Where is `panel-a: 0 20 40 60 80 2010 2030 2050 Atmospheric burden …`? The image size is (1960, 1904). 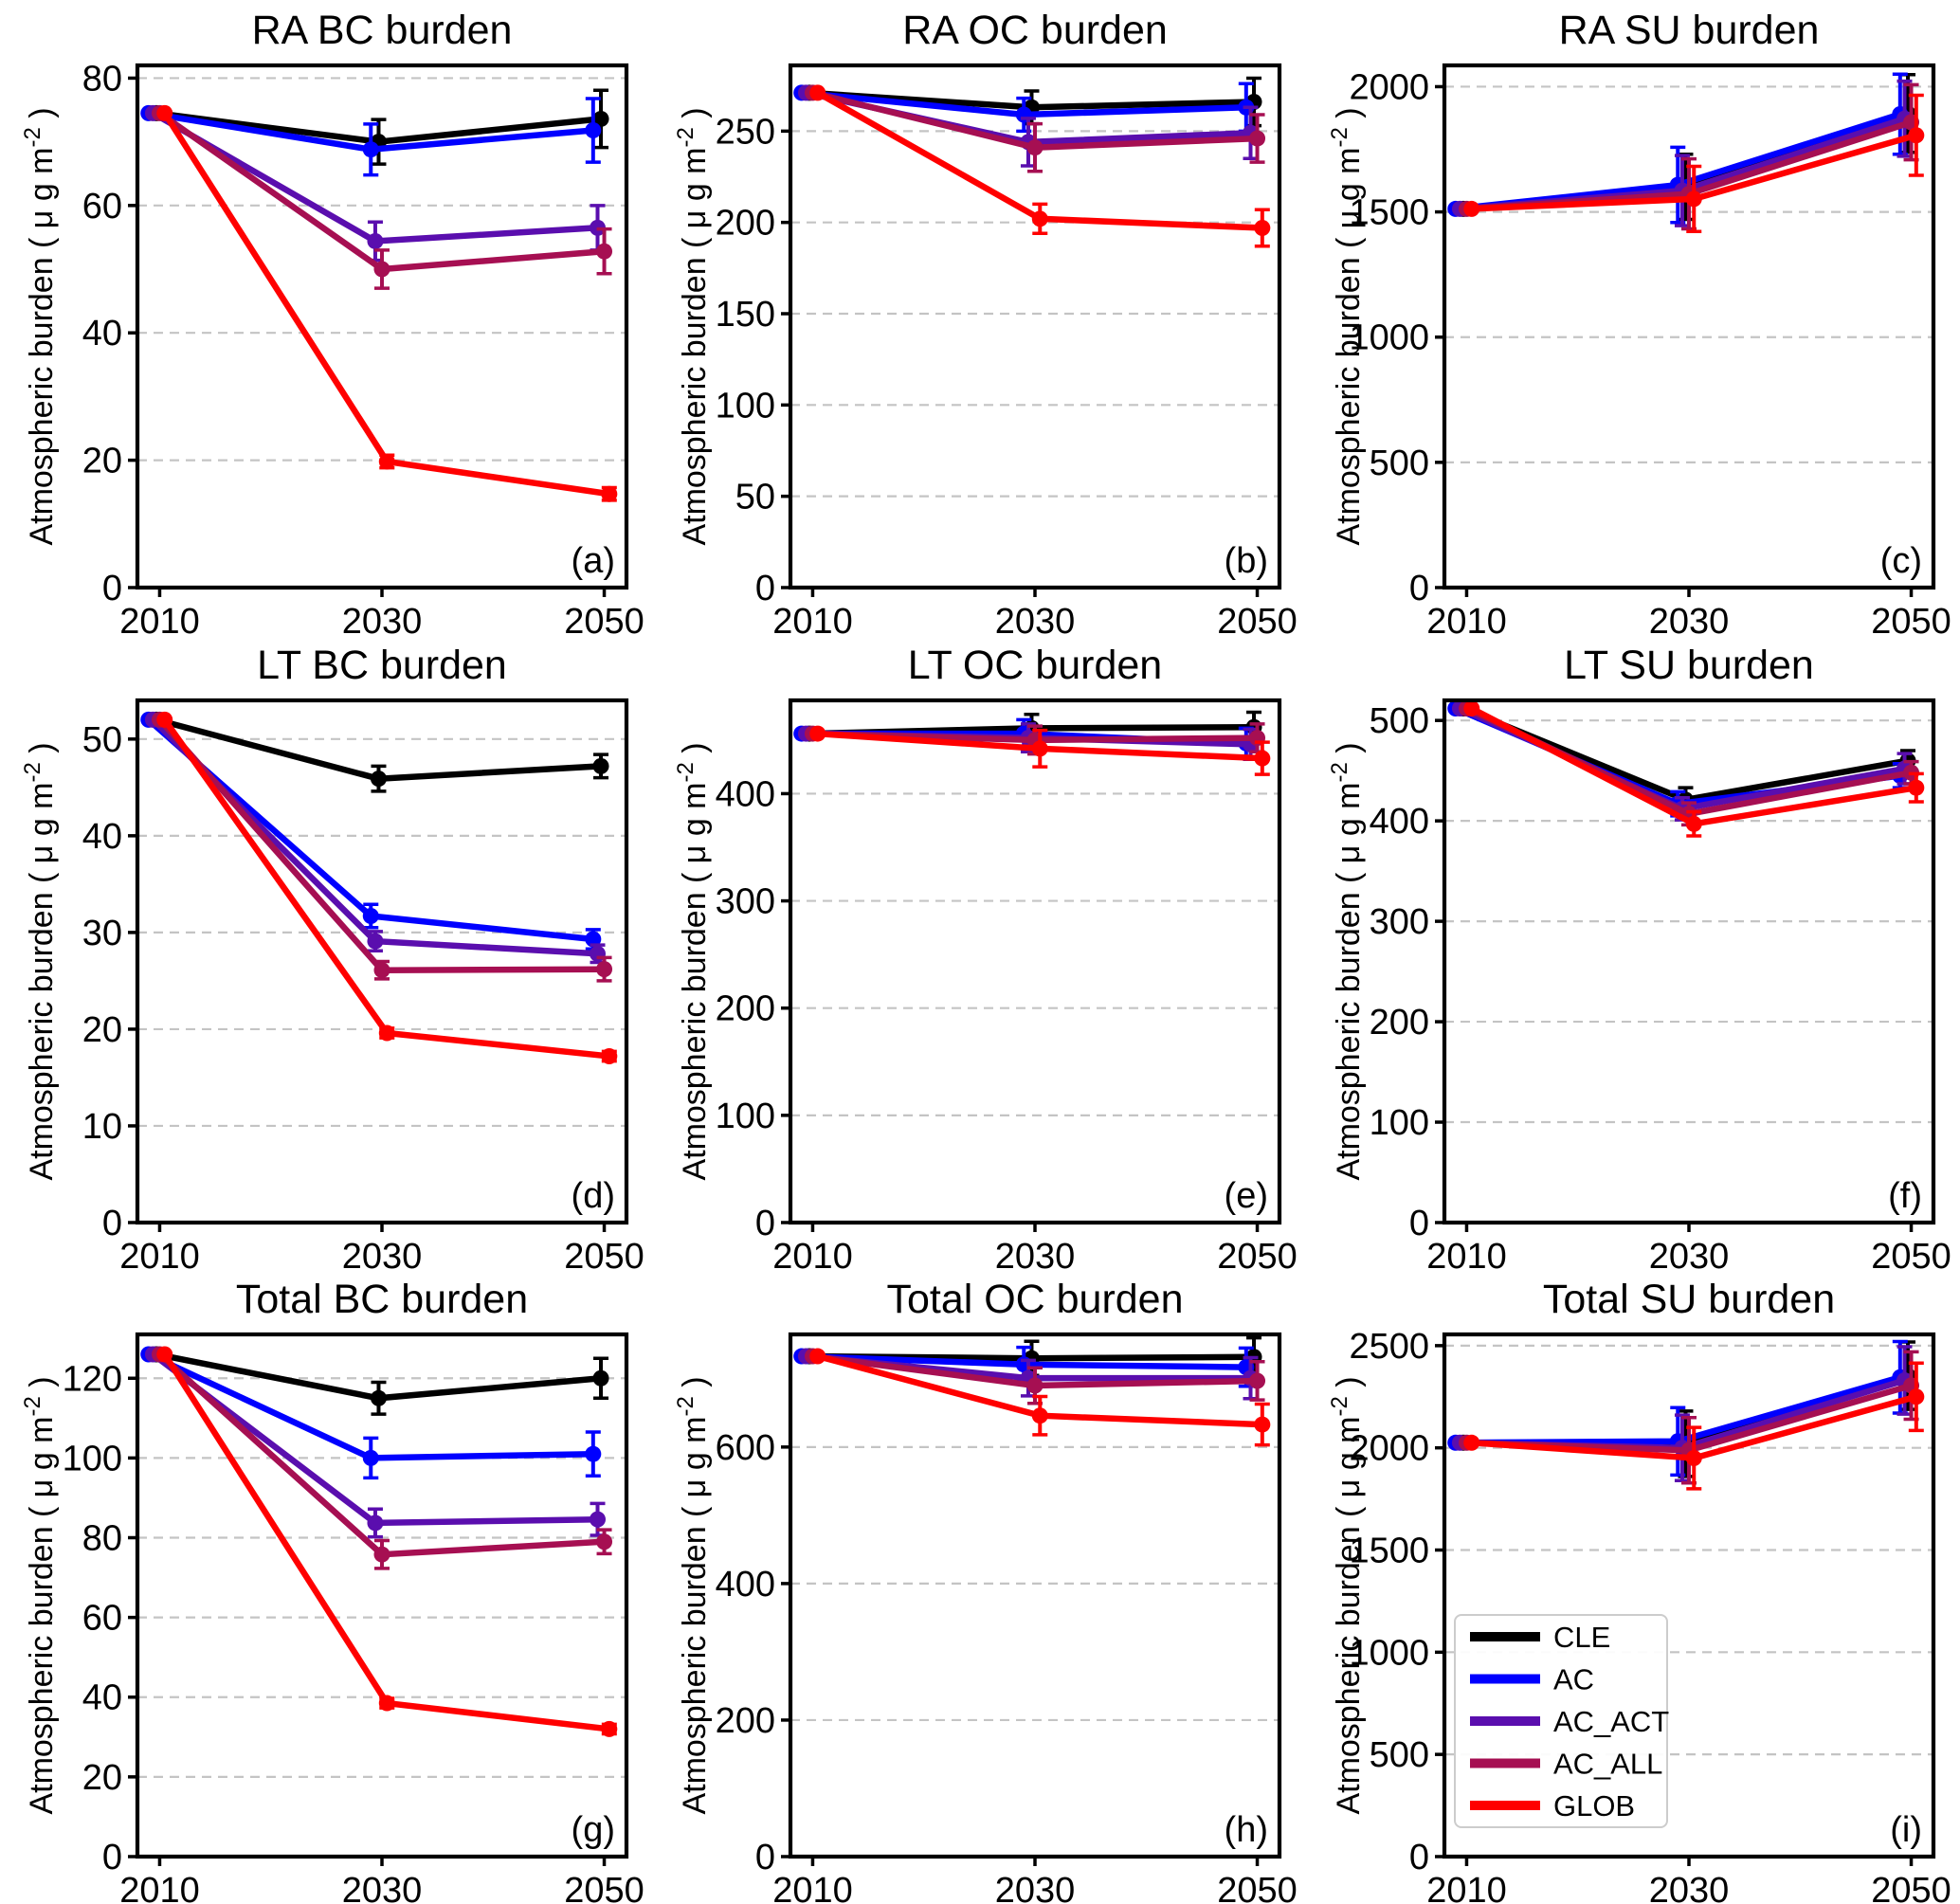
panel-a: 0 20 40 60 80 2010 2030 2050 Atmospheric burden … is located at coordinates (326, 317).